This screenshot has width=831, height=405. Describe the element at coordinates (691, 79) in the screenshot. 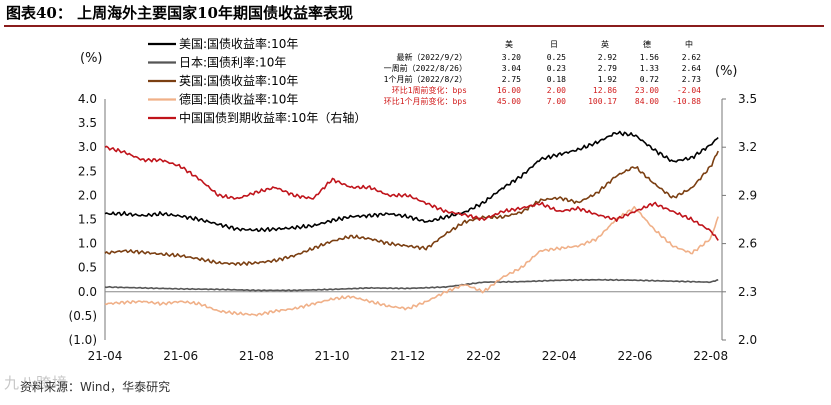

I see `table-cell: 2.73` at that location.